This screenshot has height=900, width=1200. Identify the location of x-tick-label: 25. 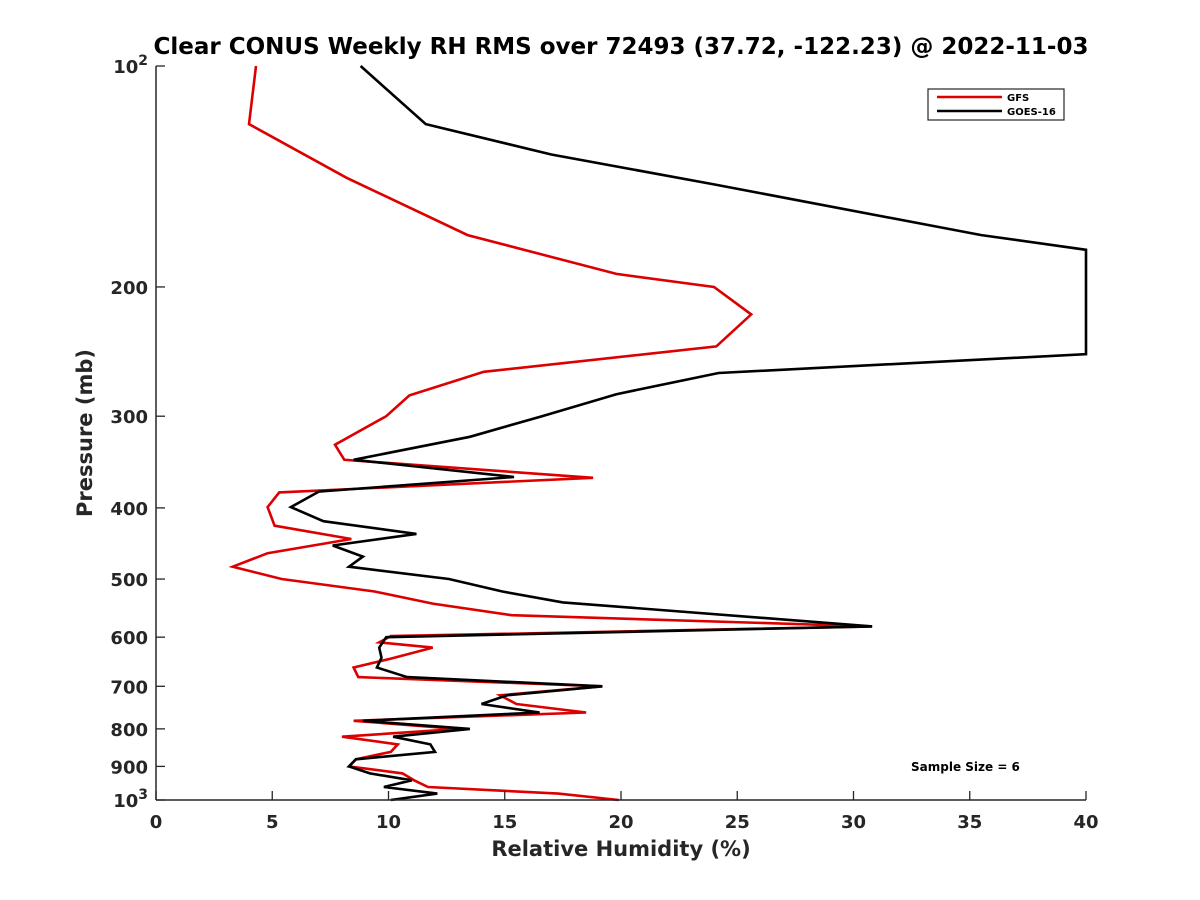
(737, 822).